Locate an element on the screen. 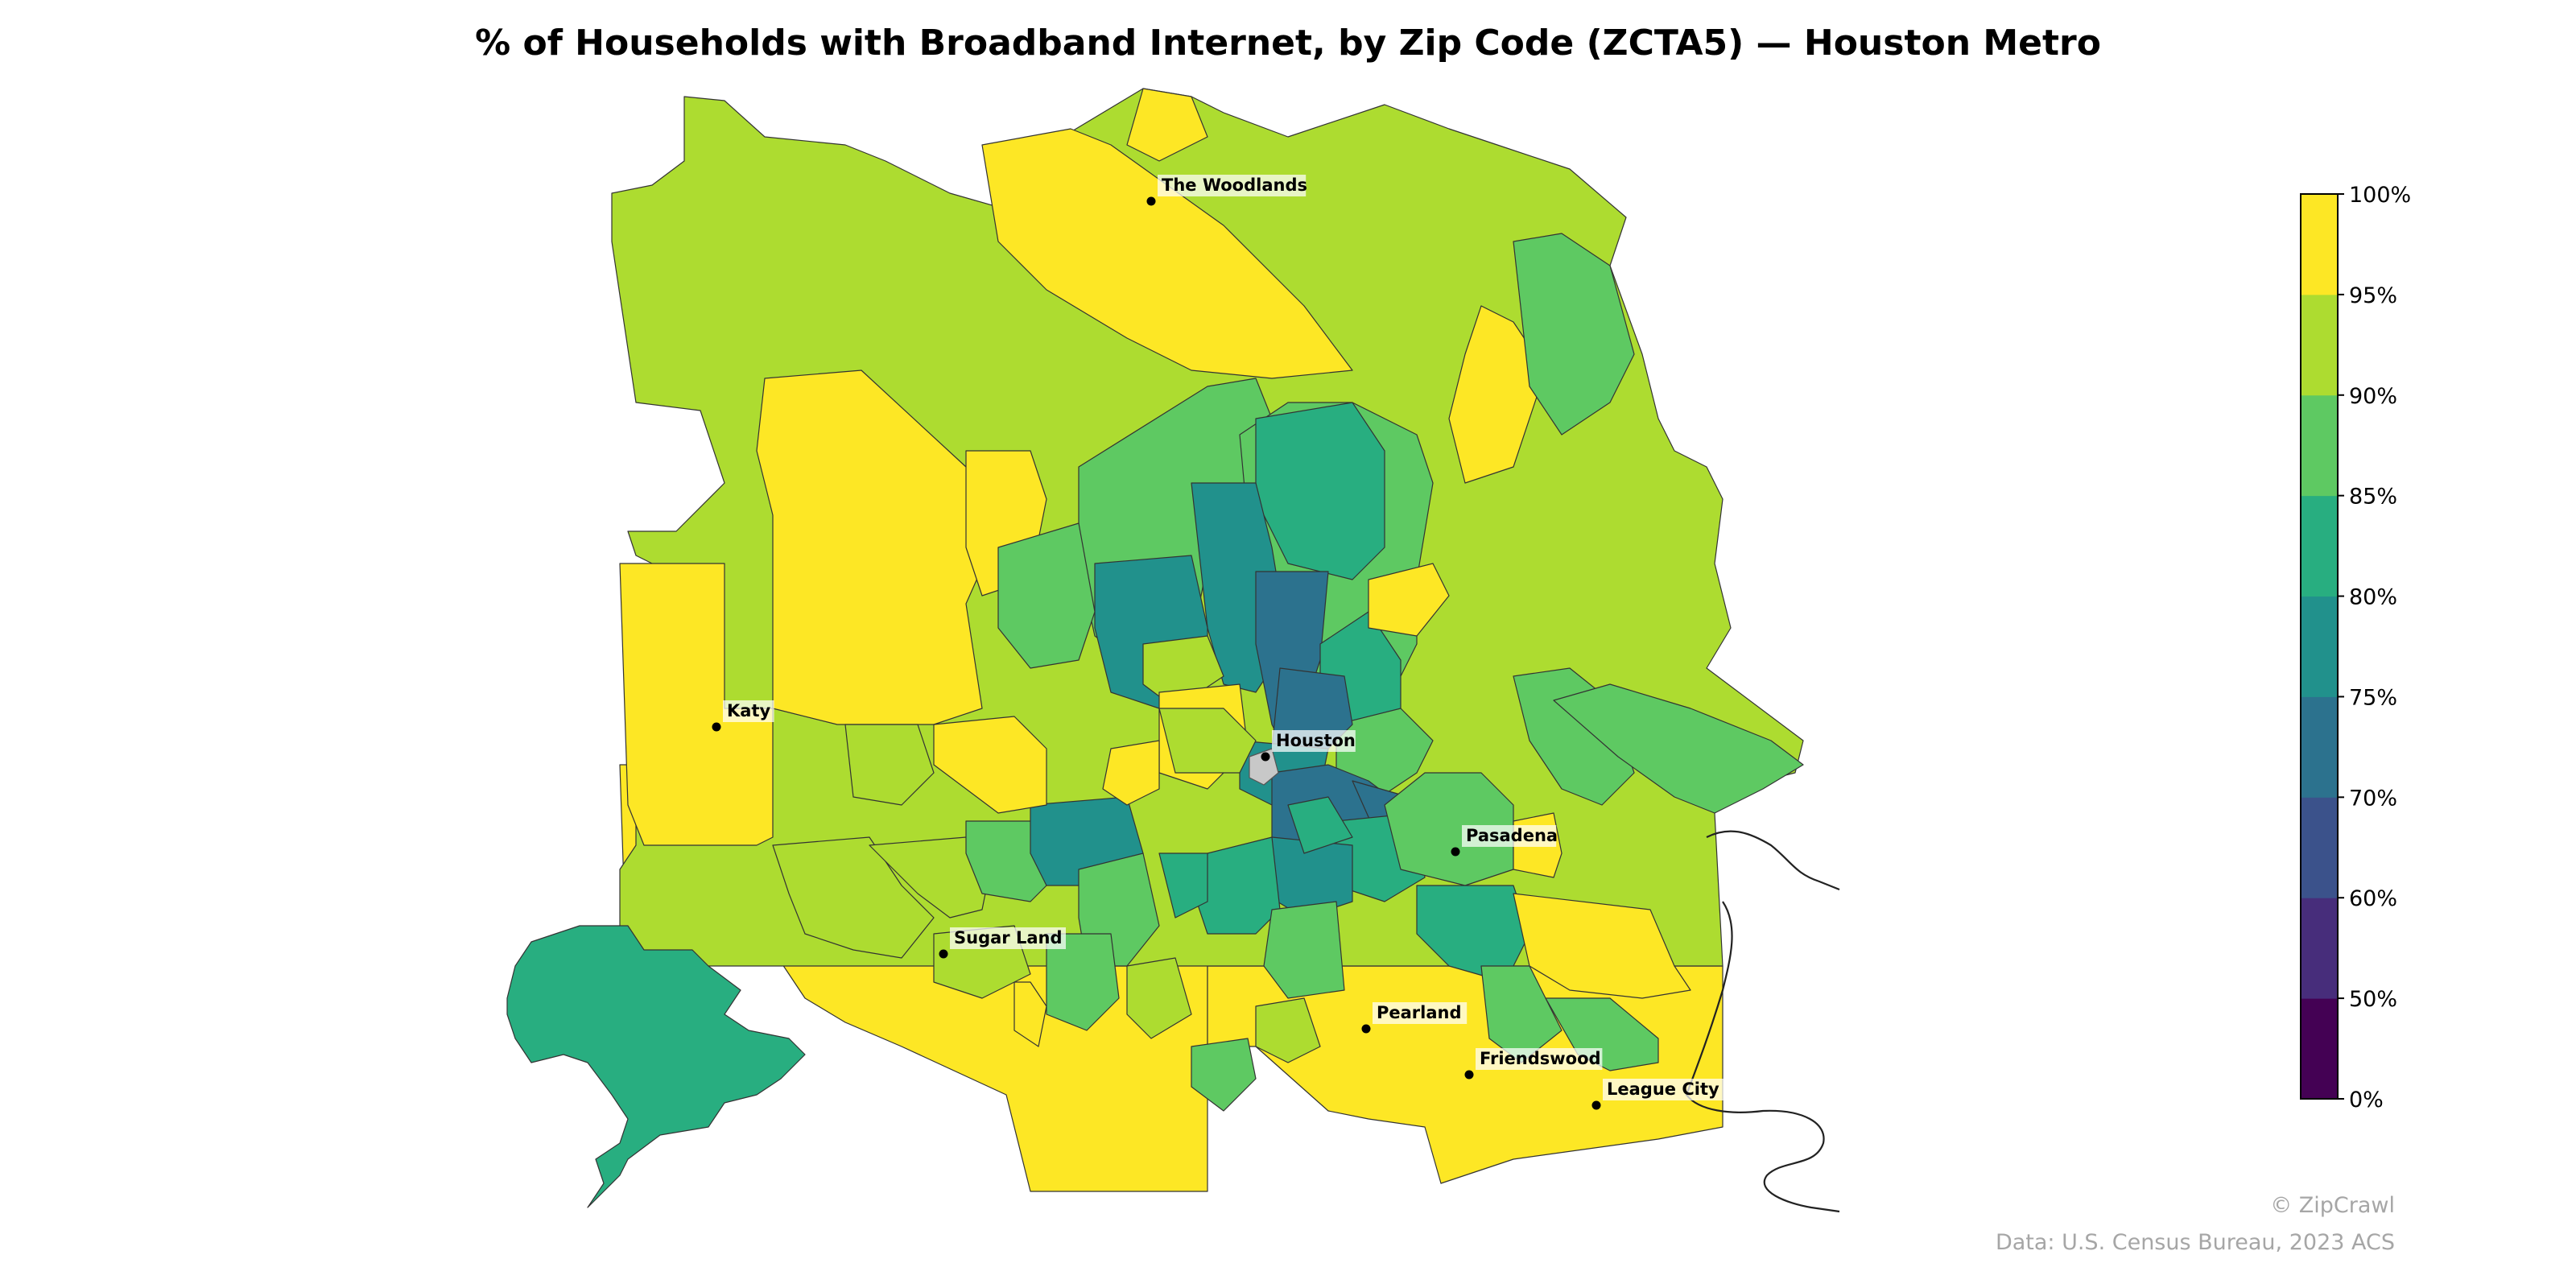 The width and height of the screenshot is (2576, 1288). colorbar-tick-label: 50% is located at coordinates (2373, 999).